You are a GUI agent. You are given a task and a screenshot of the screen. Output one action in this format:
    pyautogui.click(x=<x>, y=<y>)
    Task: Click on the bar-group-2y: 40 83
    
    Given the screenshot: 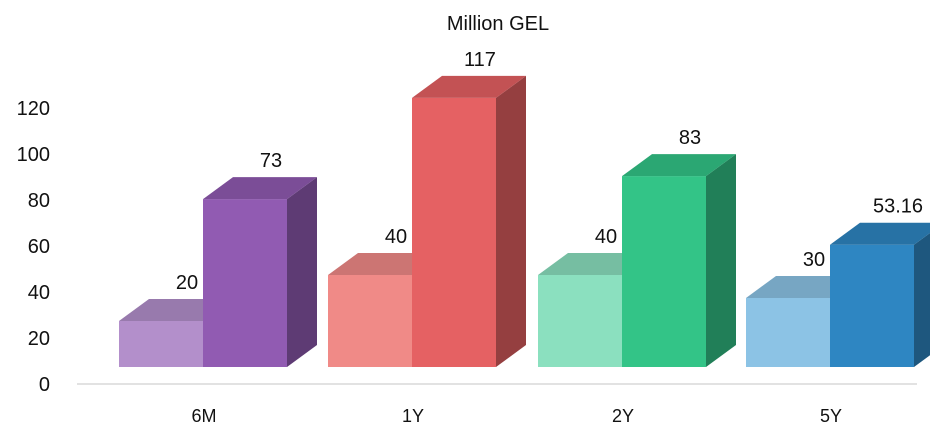 What is the action you would take?
    pyautogui.click(x=637, y=247)
    